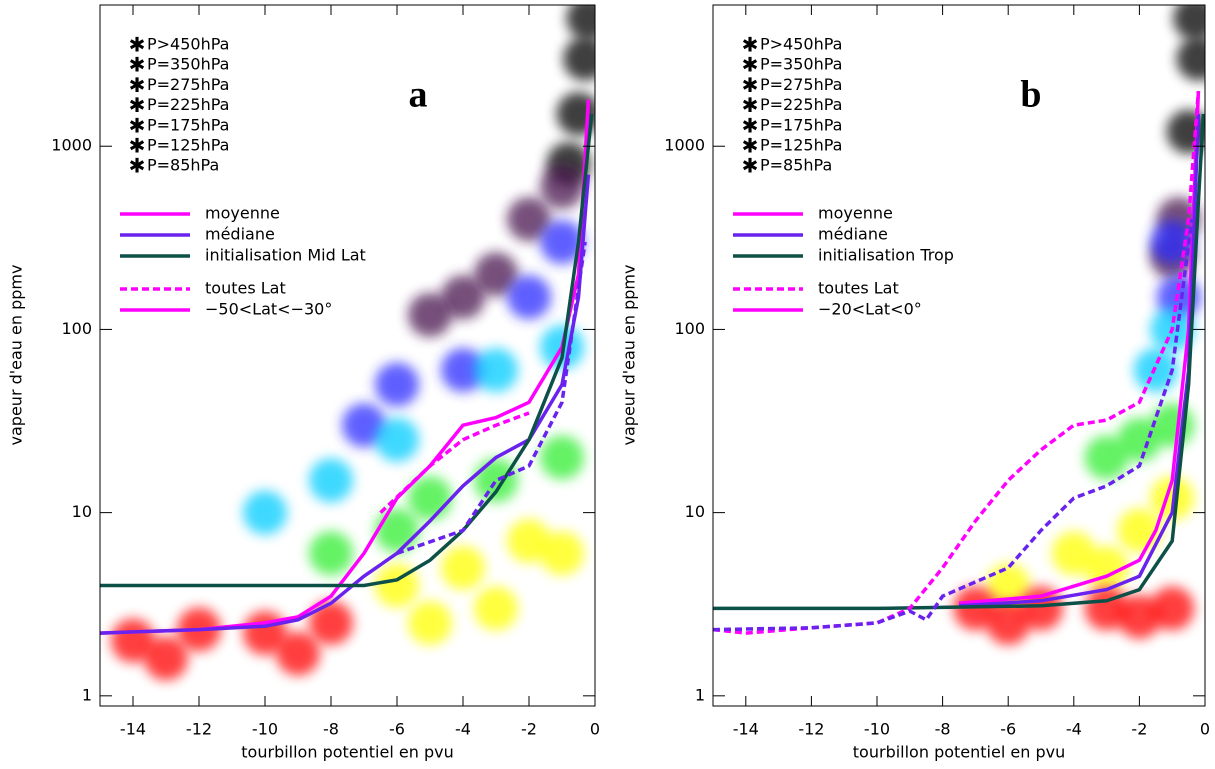 This screenshot has height=769, width=1215. What do you see at coordinates (801, 64) in the screenshot?
I see `legend-label: P=350hPa` at bounding box center [801, 64].